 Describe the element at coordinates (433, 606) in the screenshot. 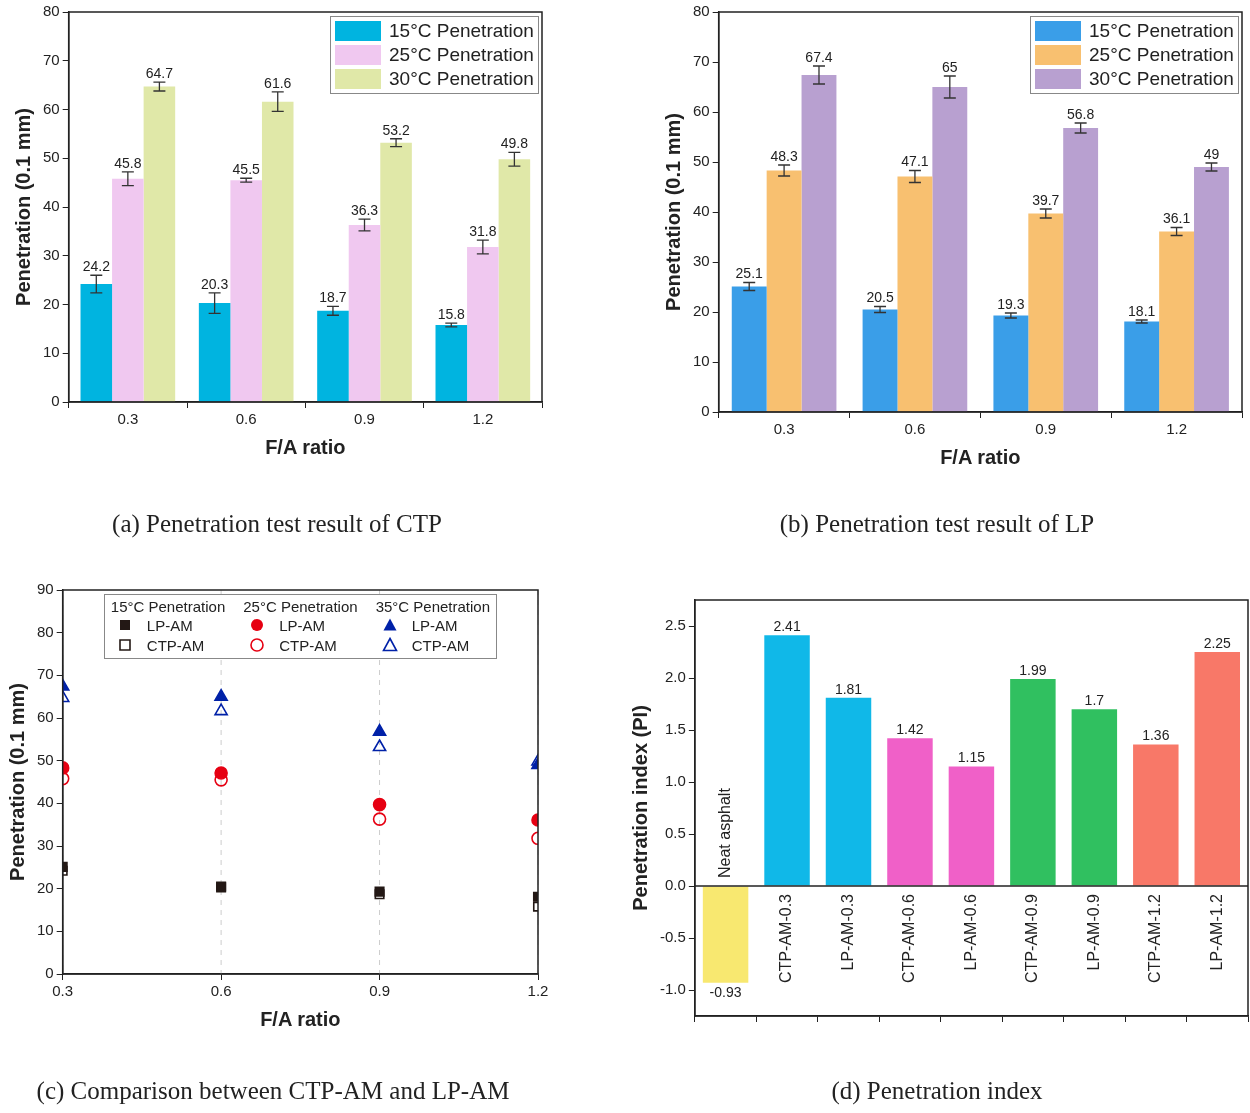

I see `annotation: 35°C Penetration` at that location.